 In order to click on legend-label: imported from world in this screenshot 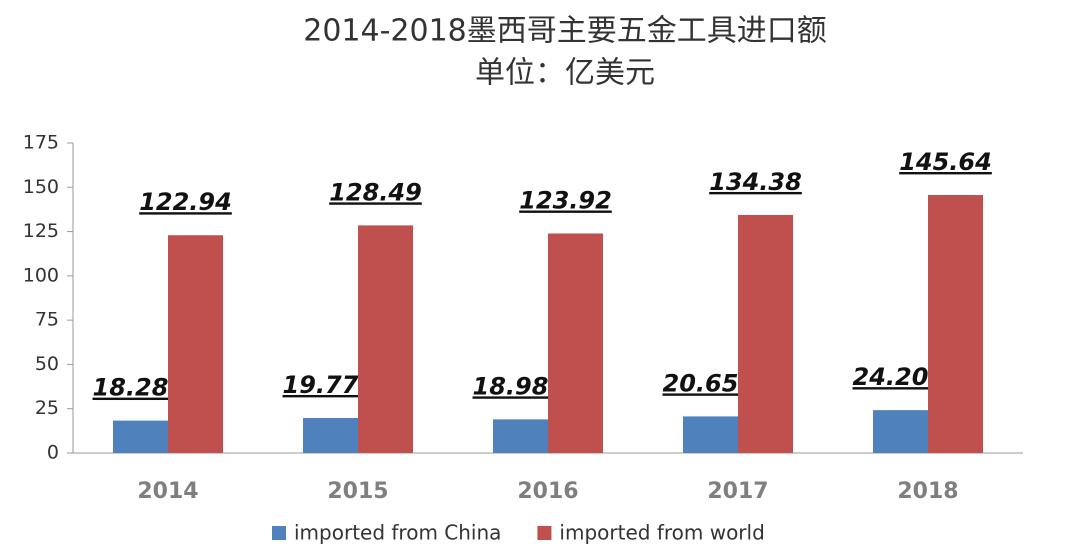, I will do `click(661, 533)`.